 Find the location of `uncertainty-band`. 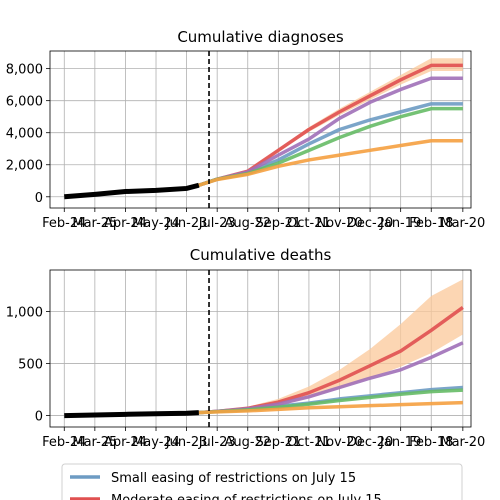

uncertainty-band is located at coordinates (330, 122).